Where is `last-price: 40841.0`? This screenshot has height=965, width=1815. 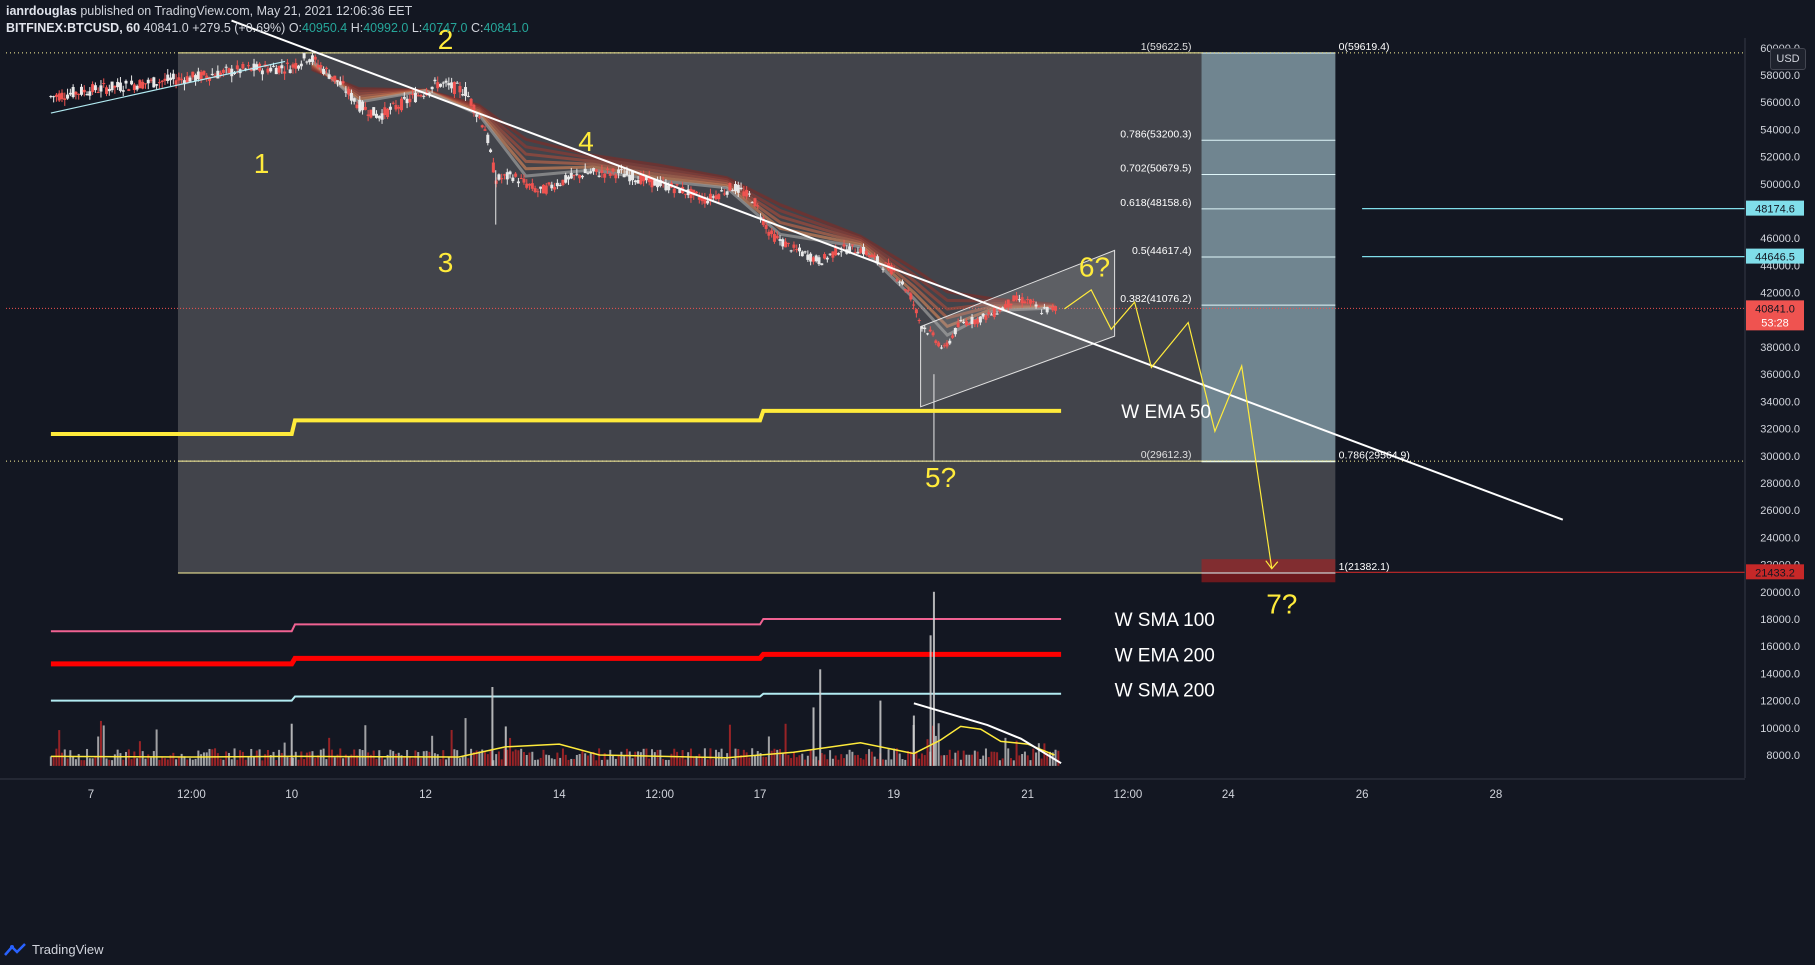
last-price: 40841.0 is located at coordinates (166, 28).